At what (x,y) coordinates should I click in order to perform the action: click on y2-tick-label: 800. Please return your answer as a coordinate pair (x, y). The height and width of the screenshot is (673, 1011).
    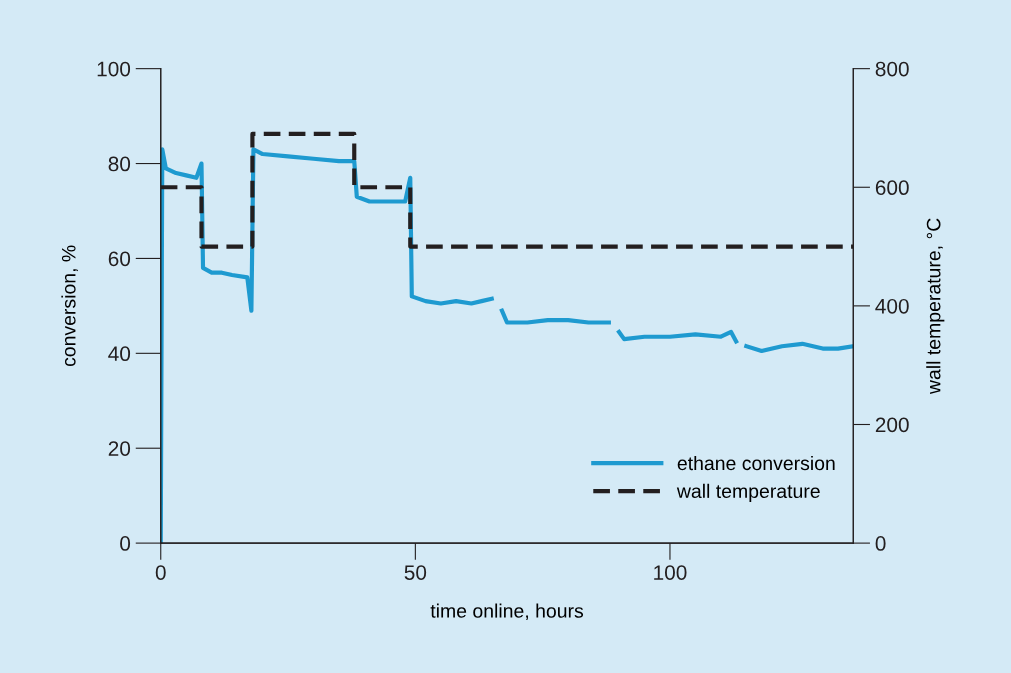
    Looking at the image, I should click on (892, 69).